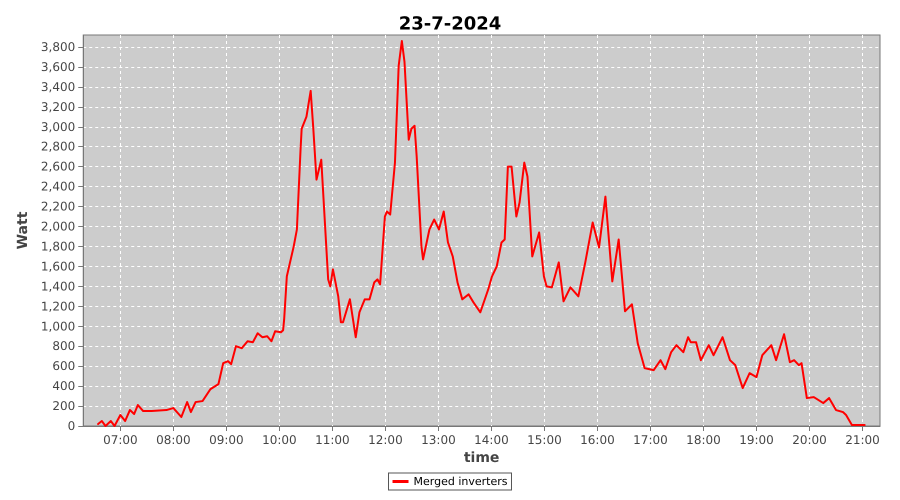 This screenshot has width=900, height=500. Describe the element at coordinates (58, 67) in the screenshot. I see `y-tick-label: 3,600` at that location.